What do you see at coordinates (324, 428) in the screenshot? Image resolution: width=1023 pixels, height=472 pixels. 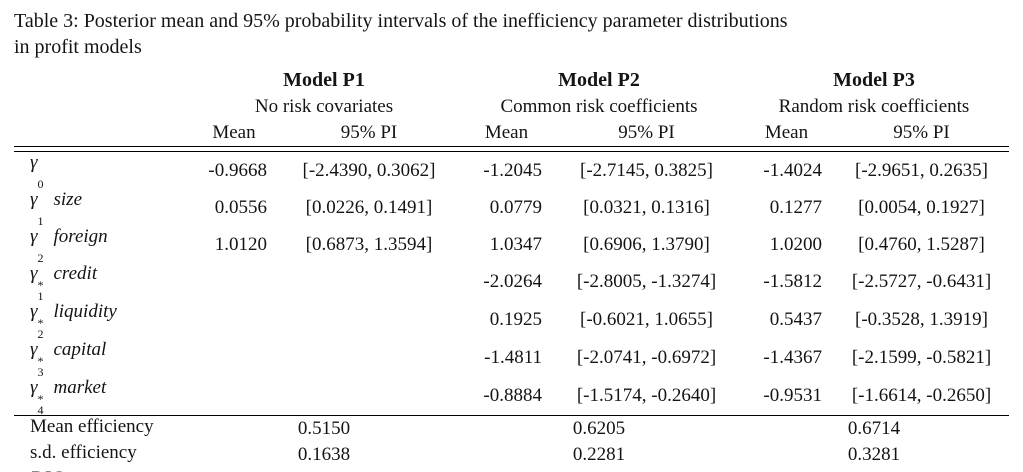 I see `p1-summary-value: 0.5150` at bounding box center [324, 428].